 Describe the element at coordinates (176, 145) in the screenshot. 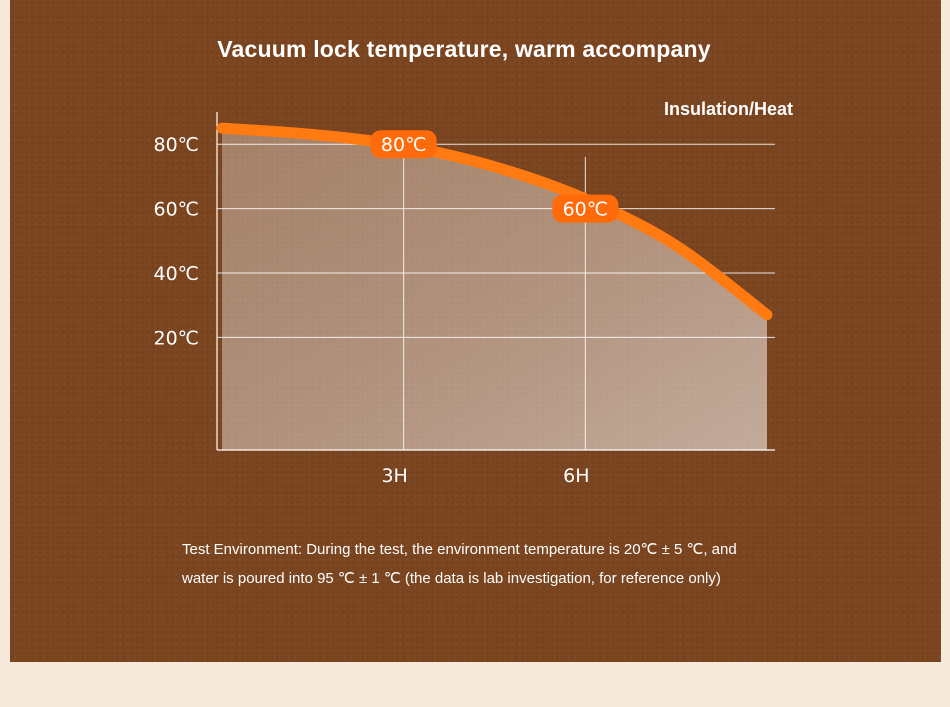

I see `y-tick-label: 80℃` at that location.